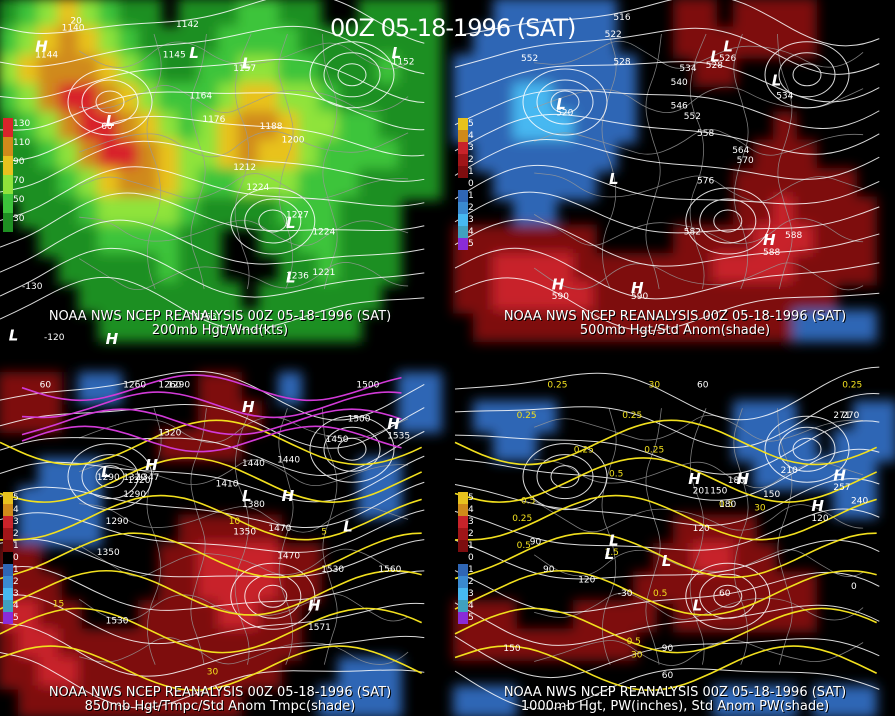 The width and height of the screenshot is (895, 716). What do you see at coordinates (609, 161) in the screenshot?
I see `p500-border` at bounding box center [609, 161].